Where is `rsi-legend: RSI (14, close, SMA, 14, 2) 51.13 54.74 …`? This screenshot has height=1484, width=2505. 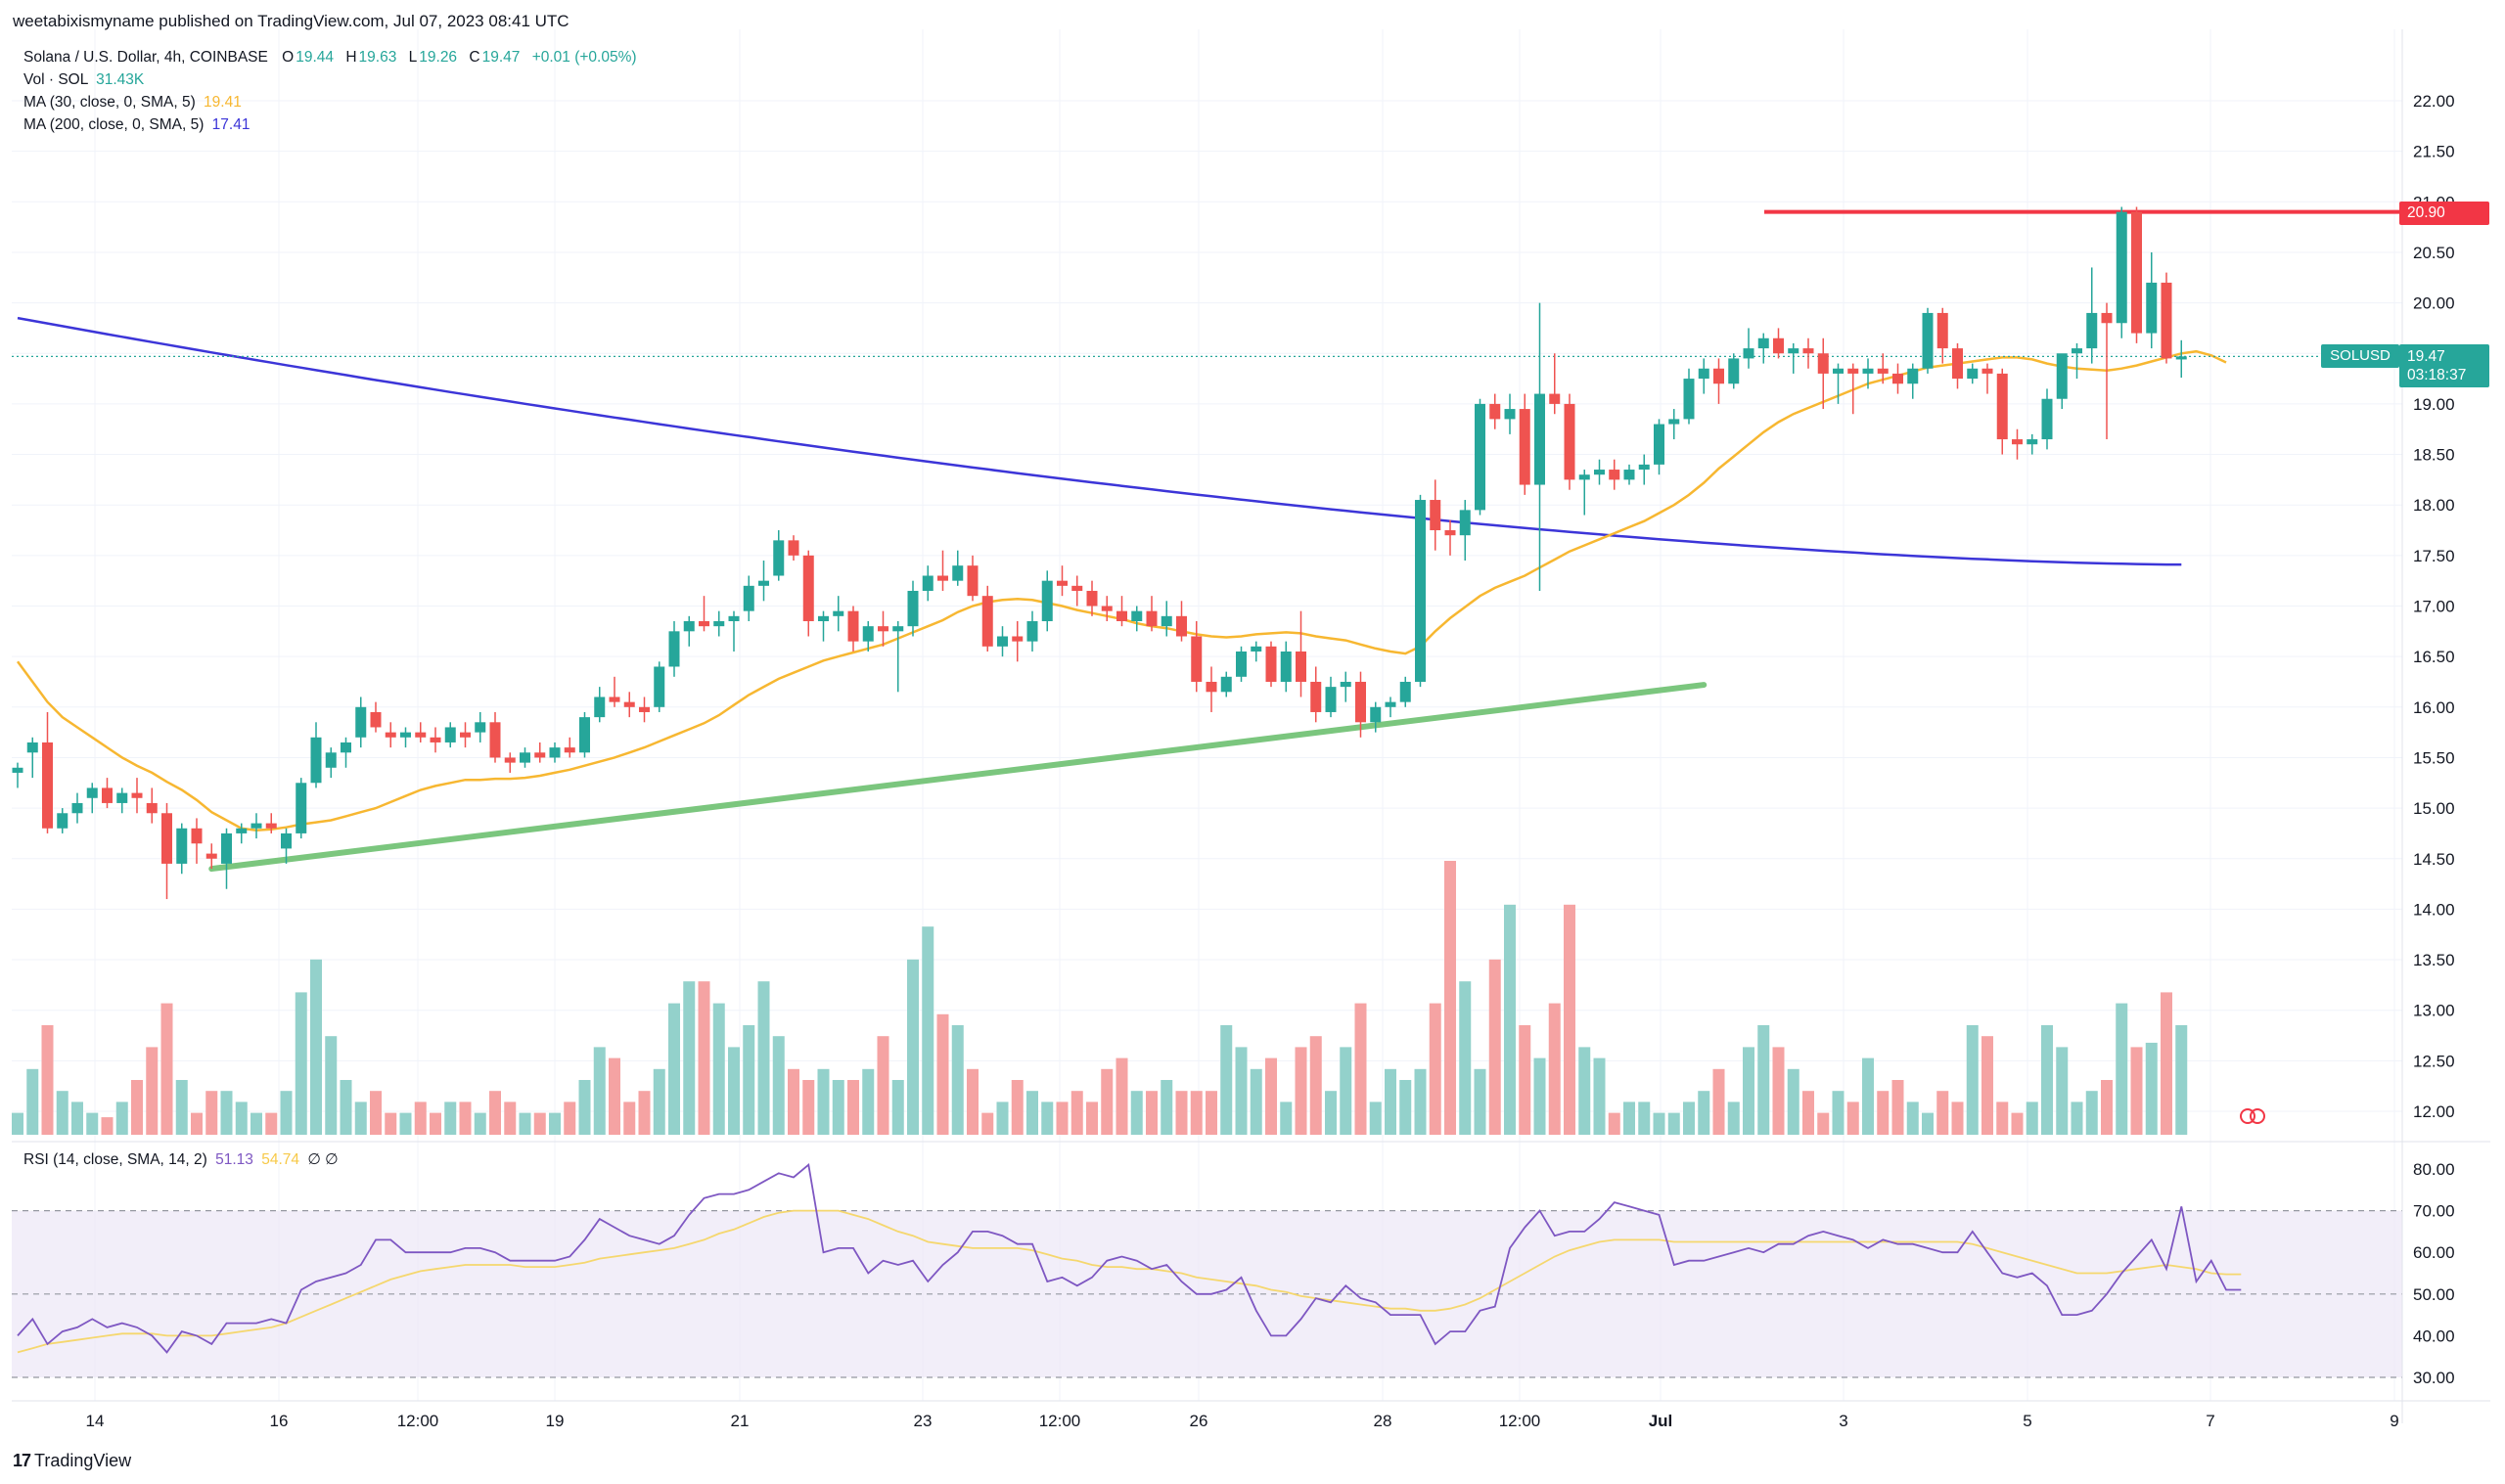 rsi-legend: RSI (14, close, SMA, 14, 2) 51.13 54.74 … is located at coordinates (181, 1159).